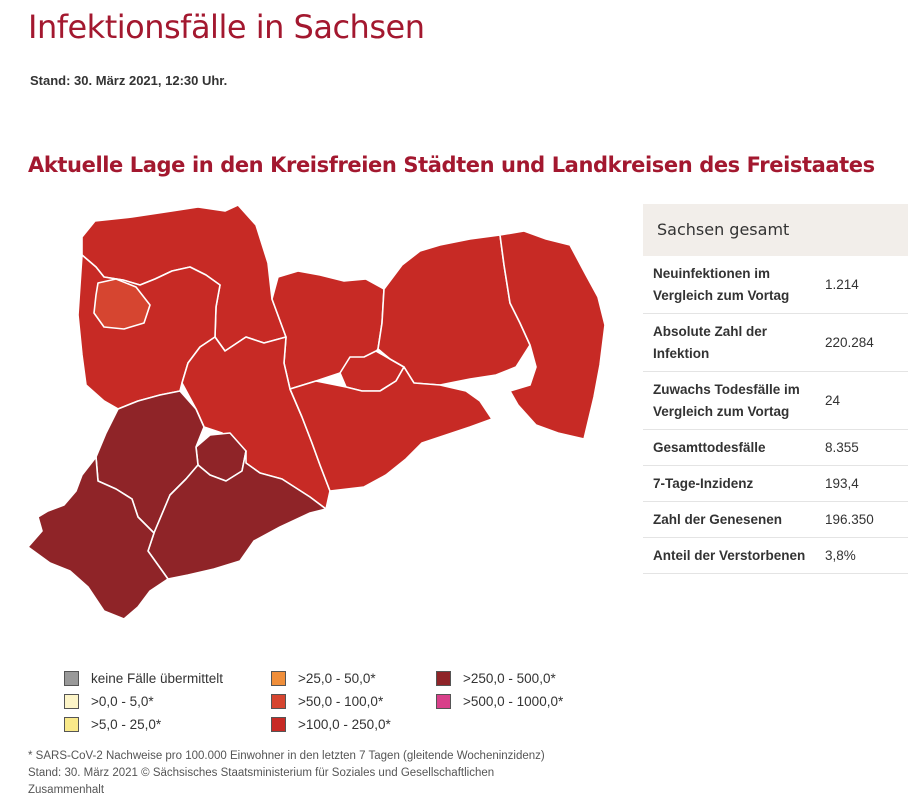 The height and width of the screenshot is (809, 912). Describe the element at coordinates (552, 335) in the screenshot. I see `region-goerlitz` at that location.